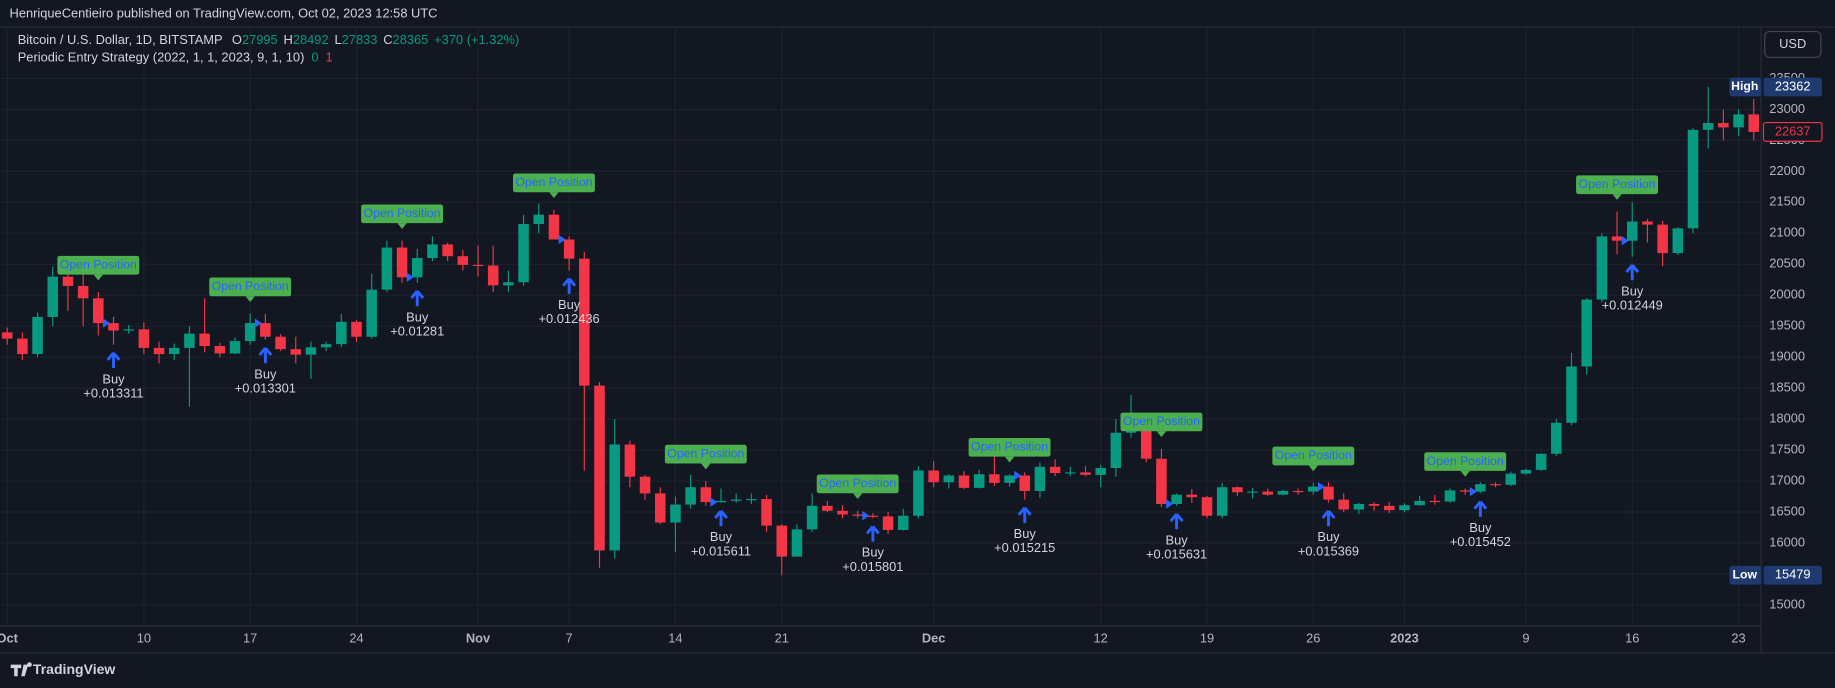 The width and height of the screenshot is (1835, 688). I want to click on x-tick-label: Dec, so click(934, 637).